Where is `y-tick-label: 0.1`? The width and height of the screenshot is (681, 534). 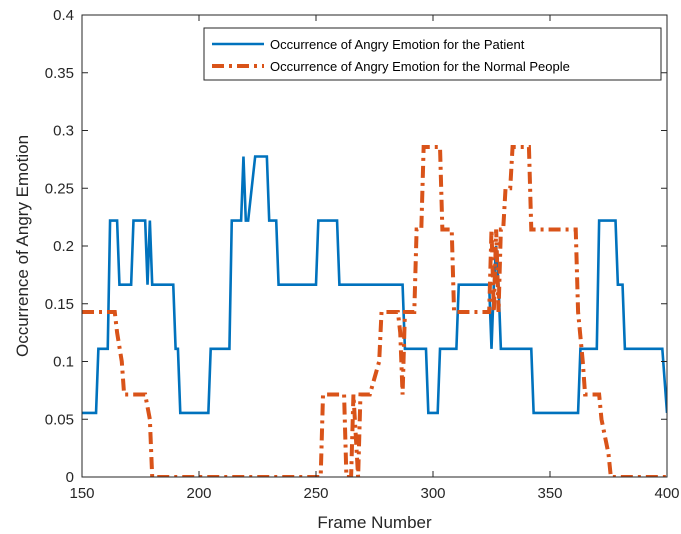 y-tick-label: 0.1 is located at coordinates (63, 362).